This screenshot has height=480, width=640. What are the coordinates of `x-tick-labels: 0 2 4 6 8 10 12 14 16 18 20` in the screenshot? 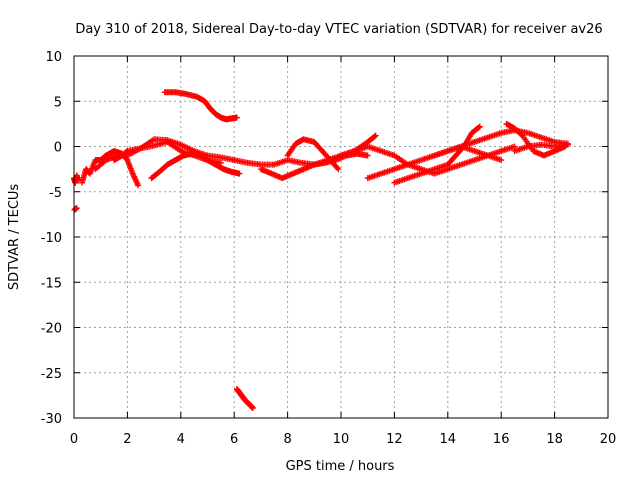 It's located at (343, 439).